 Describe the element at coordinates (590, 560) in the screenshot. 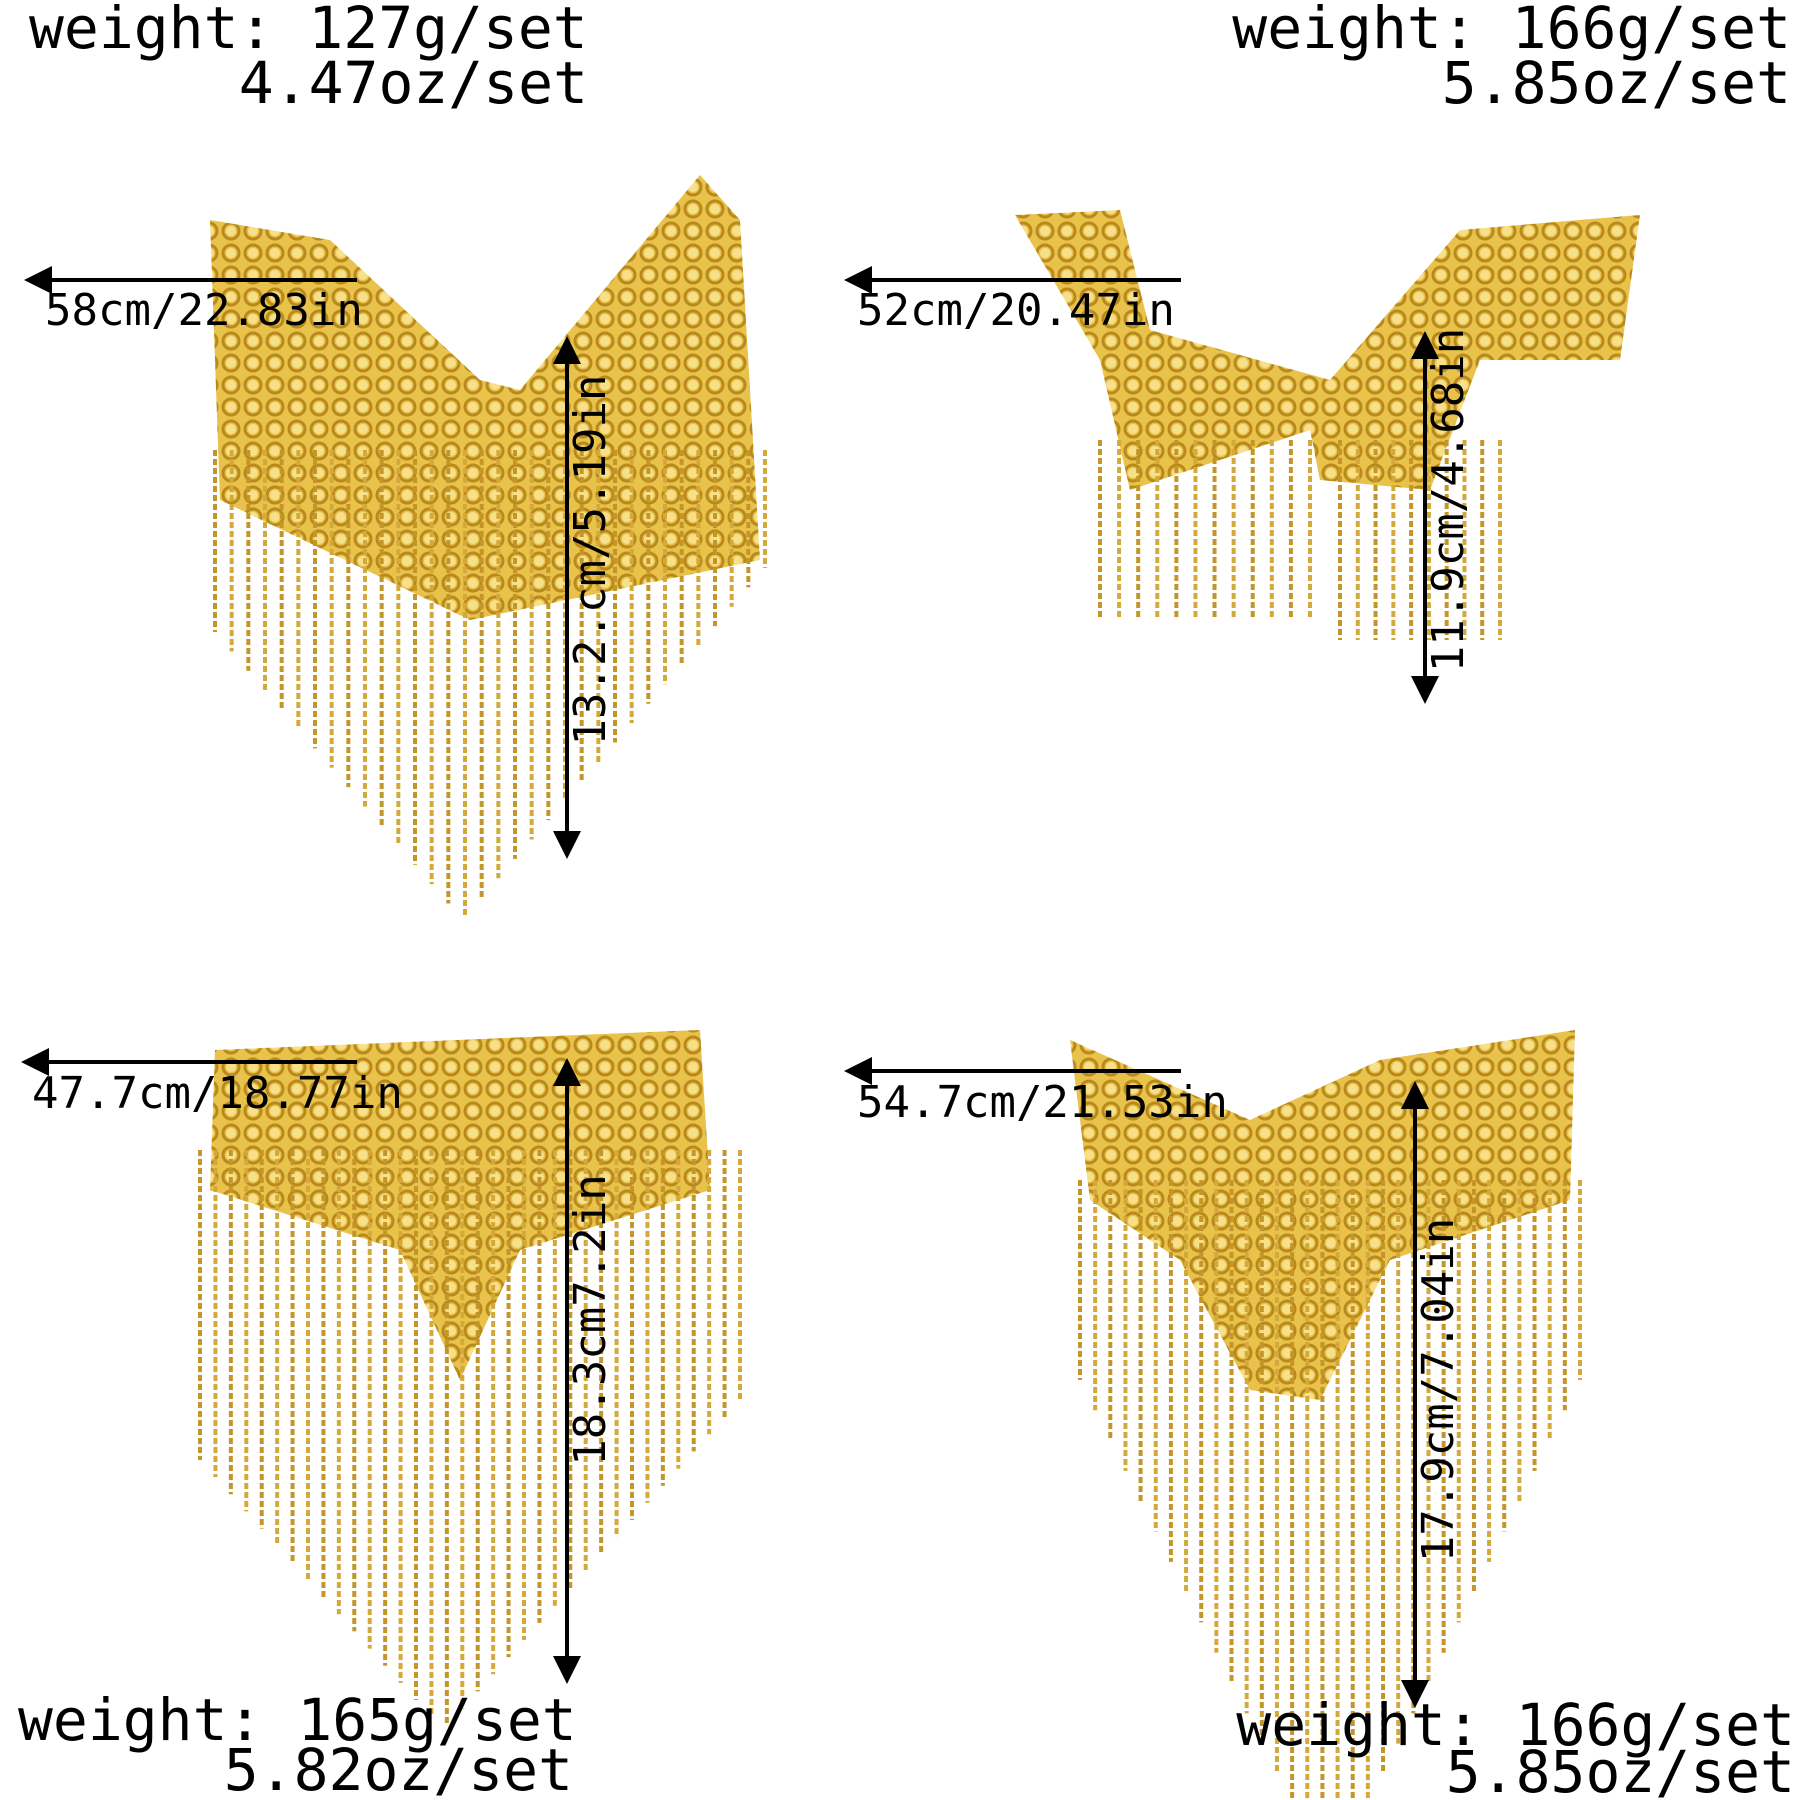

I see `height-label: 13.2.cm/5.19in` at that location.